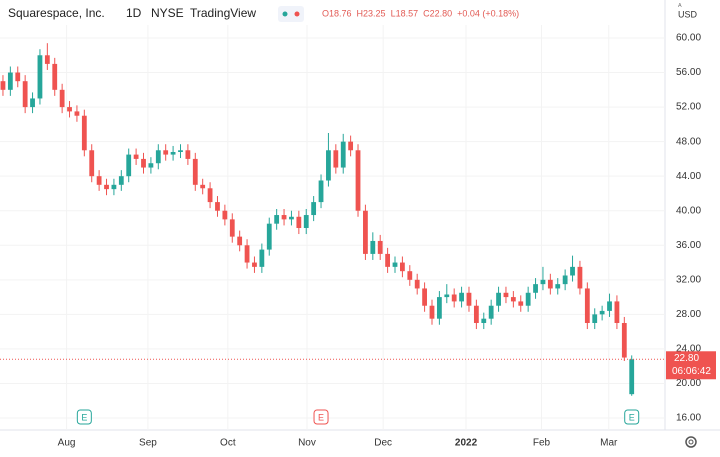  I want to click on last-price-label: 22.80, so click(686, 358).